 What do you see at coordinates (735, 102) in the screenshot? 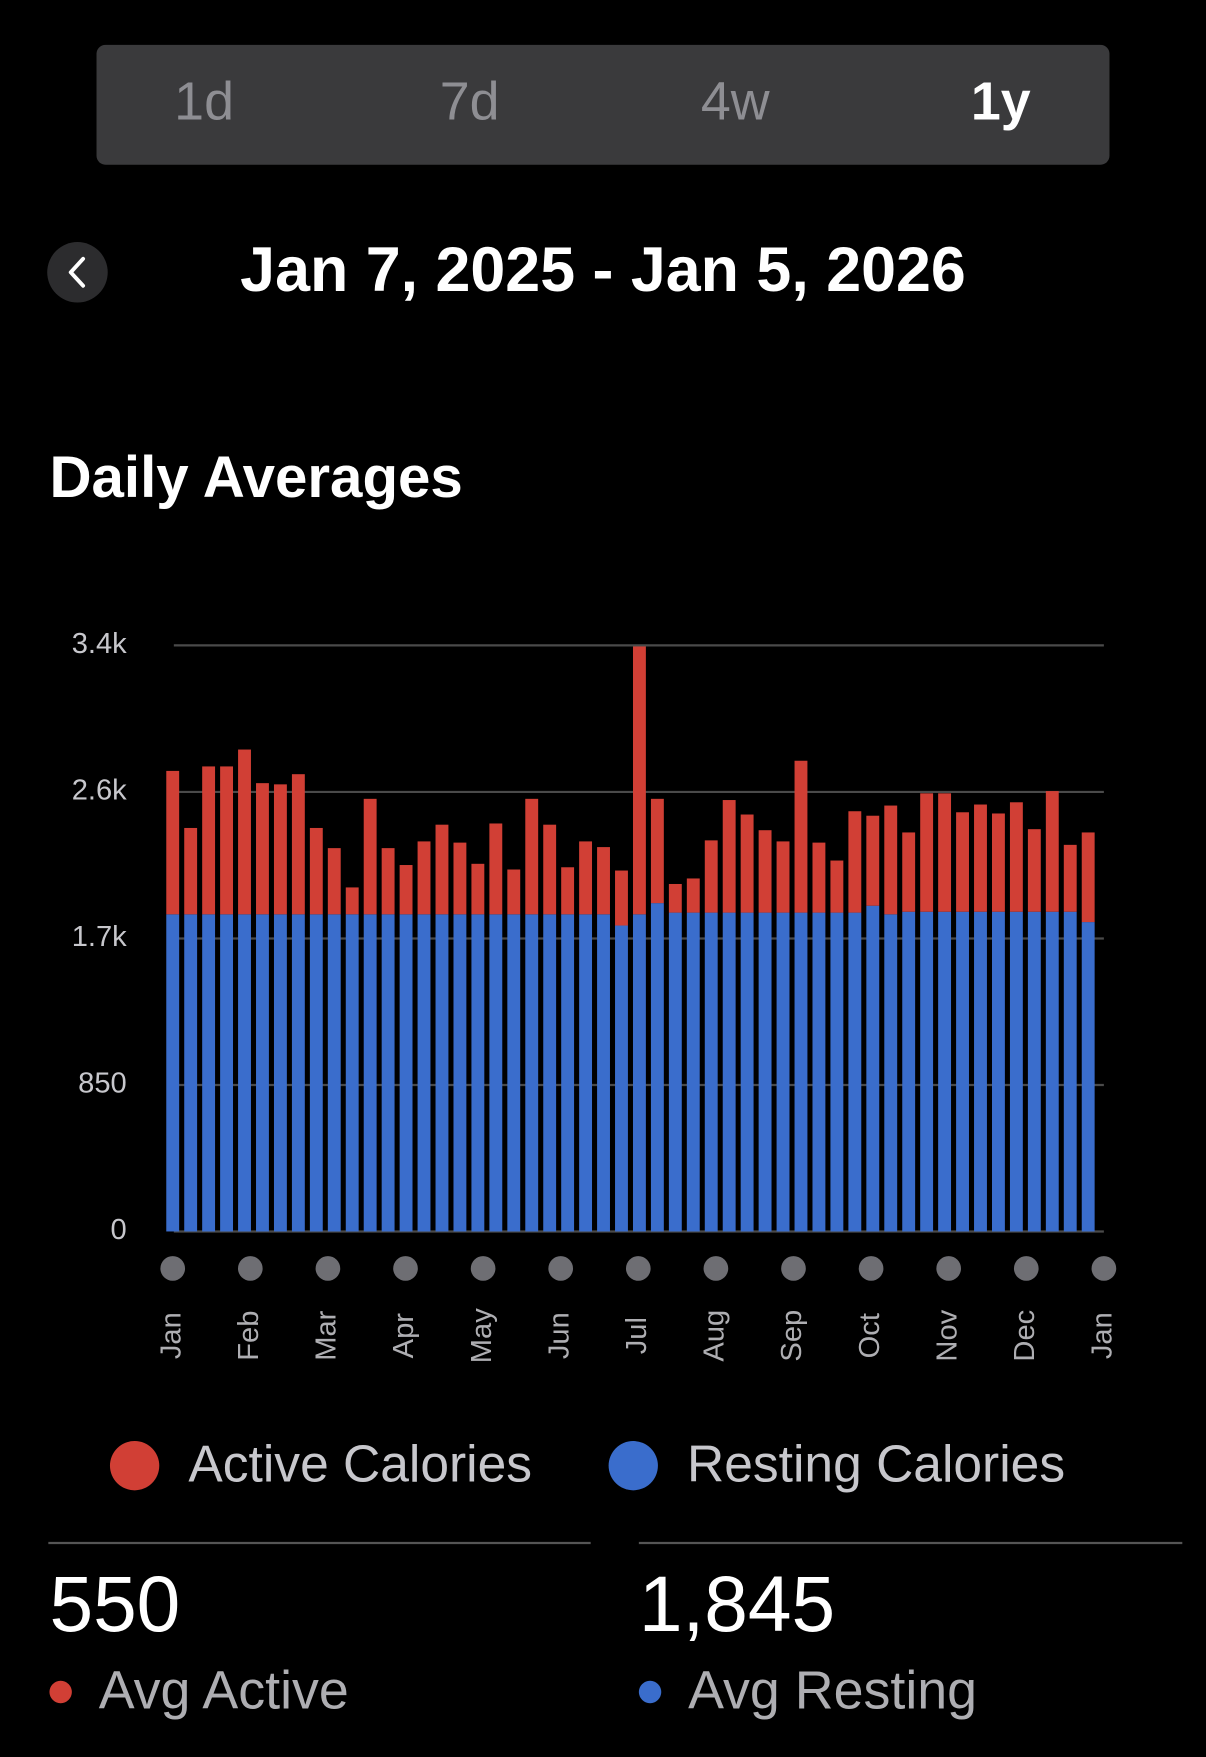
I see `tab: 4w` at bounding box center [735, 102].